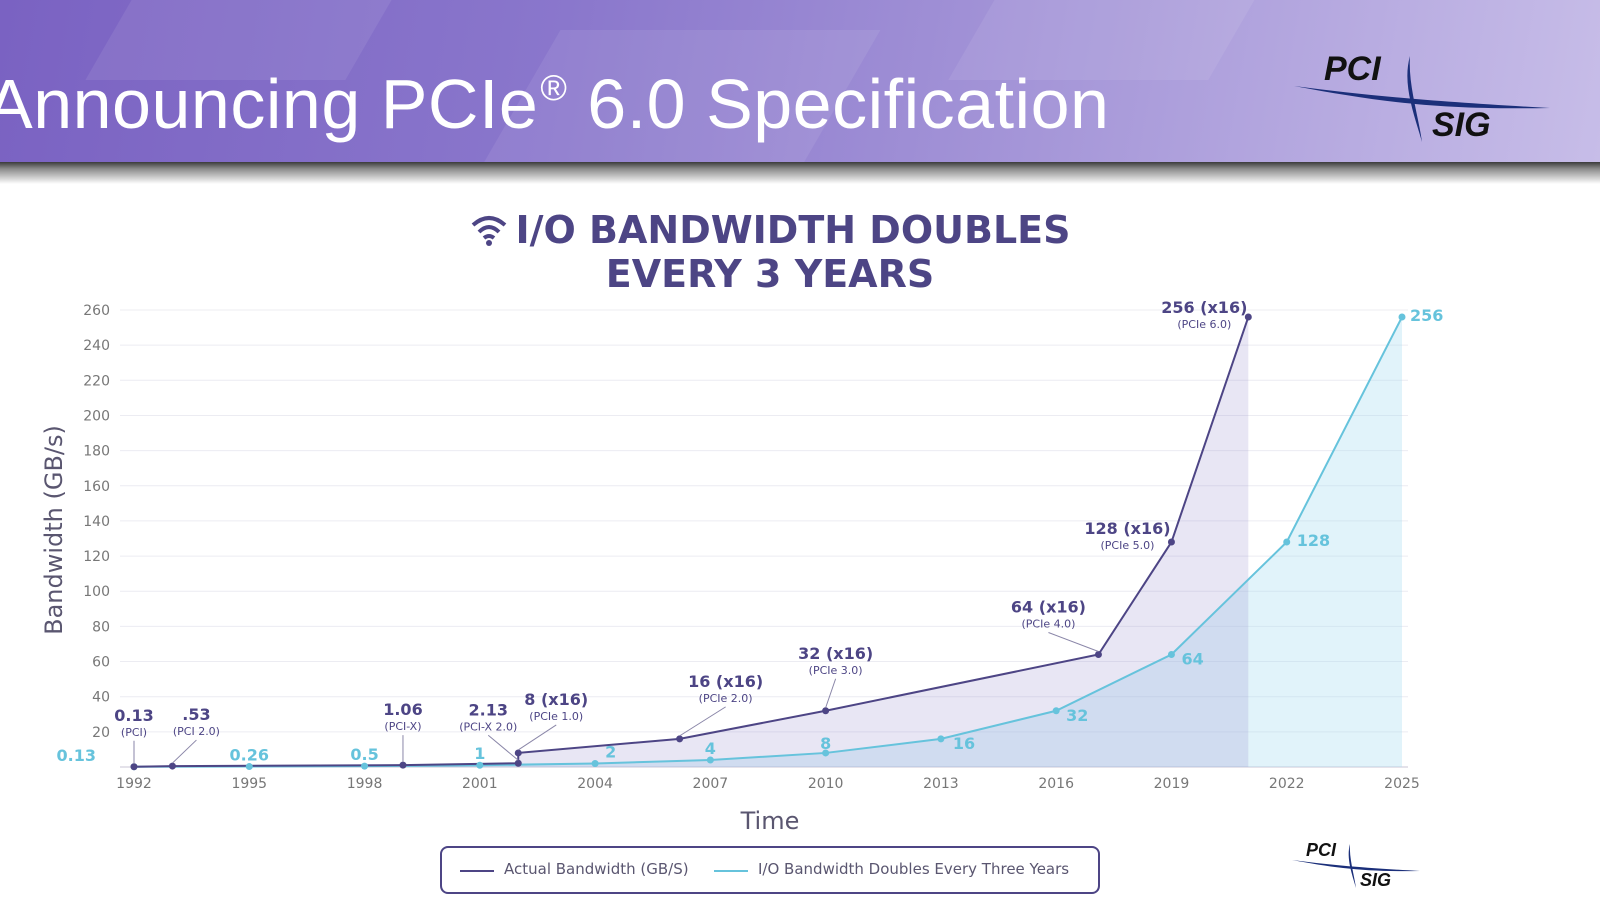 The width and height of the screenshot is (1600, 900). I want to click on y-tick-label: 60, so click(101, 663).